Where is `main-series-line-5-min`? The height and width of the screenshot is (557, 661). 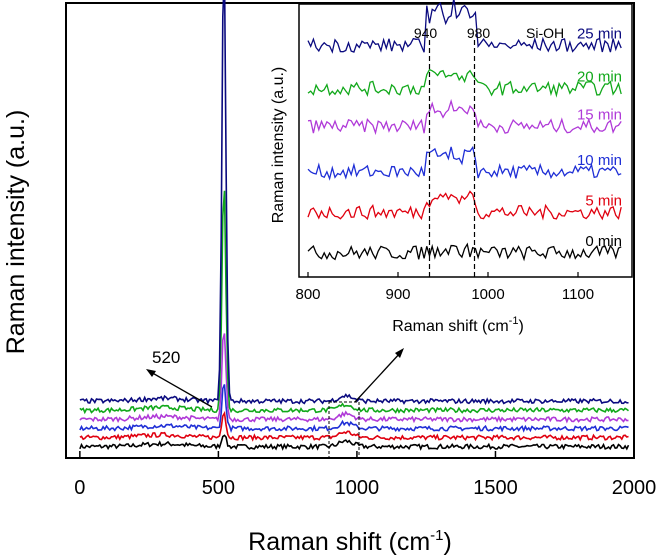
main-series-line-5-min is located at coordinates (354, 426).